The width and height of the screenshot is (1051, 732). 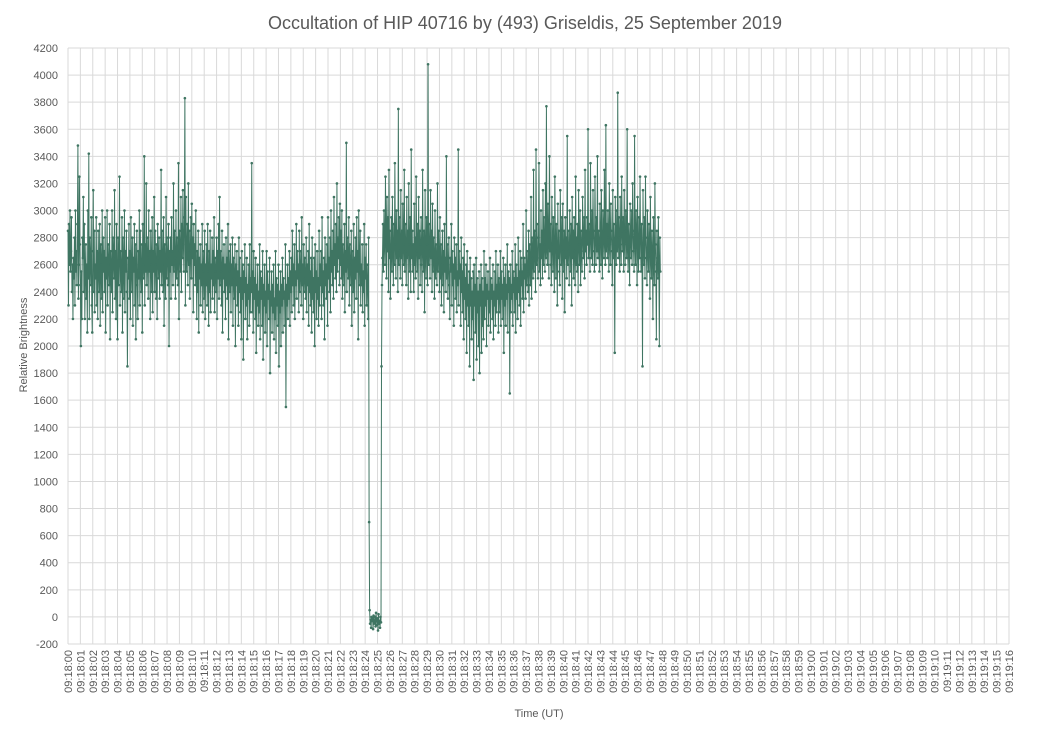 What do you see at coordinates (973, 671) in the screenshot?
I see `x-tick-label: 09:19:13` at bounding box center [973, 671].